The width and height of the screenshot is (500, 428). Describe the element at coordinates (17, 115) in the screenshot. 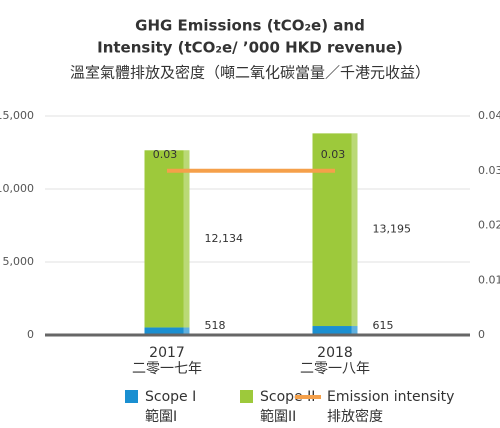

I see `y-tick-label: 15,000` at that location.